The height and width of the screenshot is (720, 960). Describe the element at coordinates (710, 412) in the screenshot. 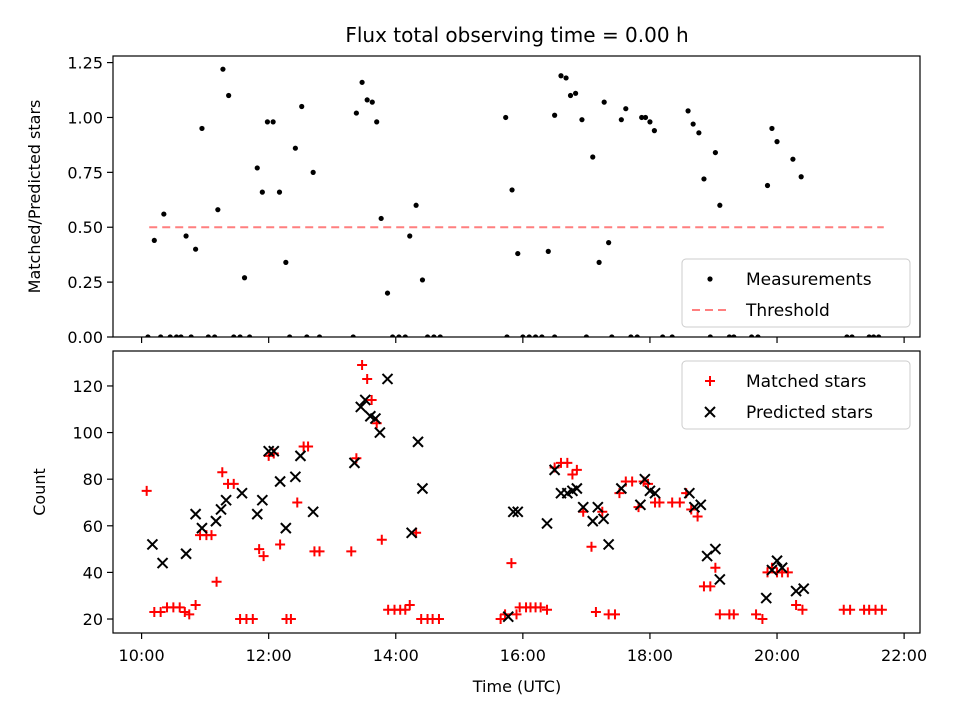

I see `legend-key-predicted-stars` at that location.